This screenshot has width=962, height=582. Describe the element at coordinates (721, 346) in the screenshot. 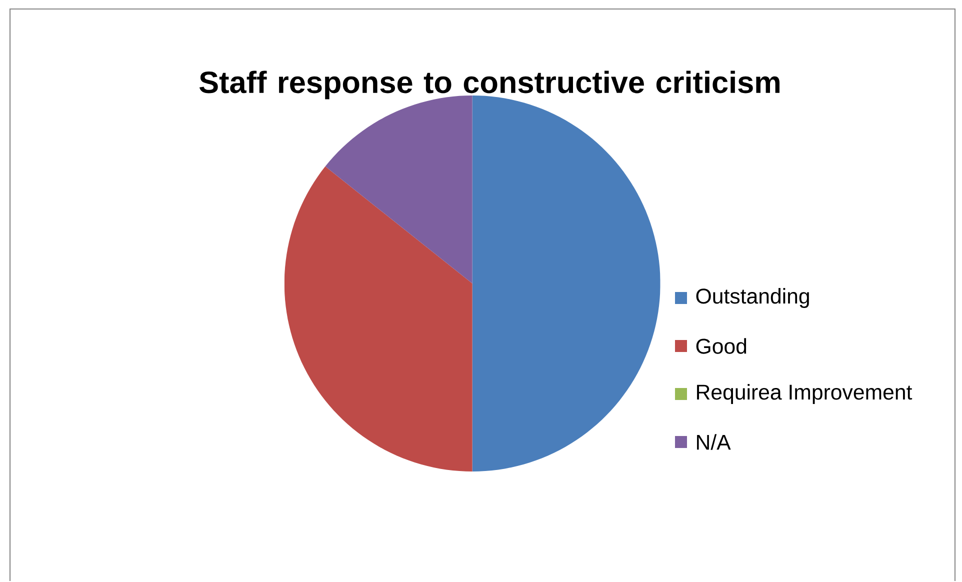

I see `legend-label: Good` at that location.